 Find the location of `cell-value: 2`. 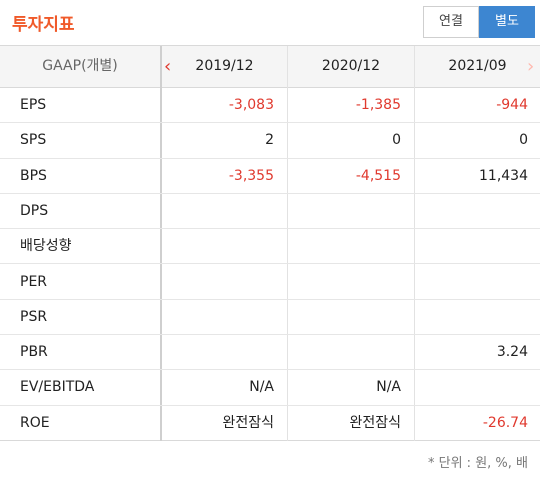

cell-value: 2 is located at coordinates (269, 140).